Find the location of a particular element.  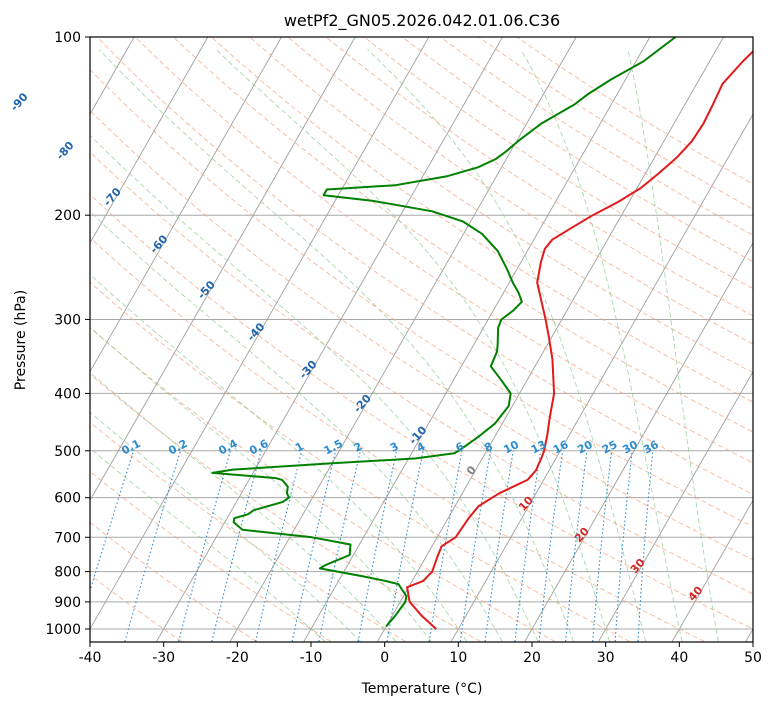

dry-adiabat--30 is located at coordinates (136, 608).